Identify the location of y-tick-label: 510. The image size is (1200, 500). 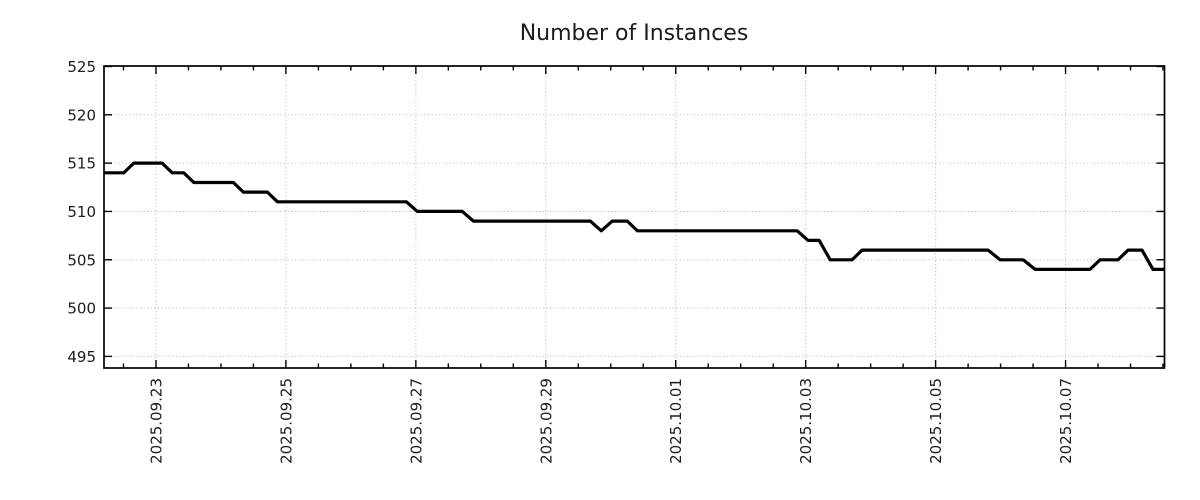
(81, 212).